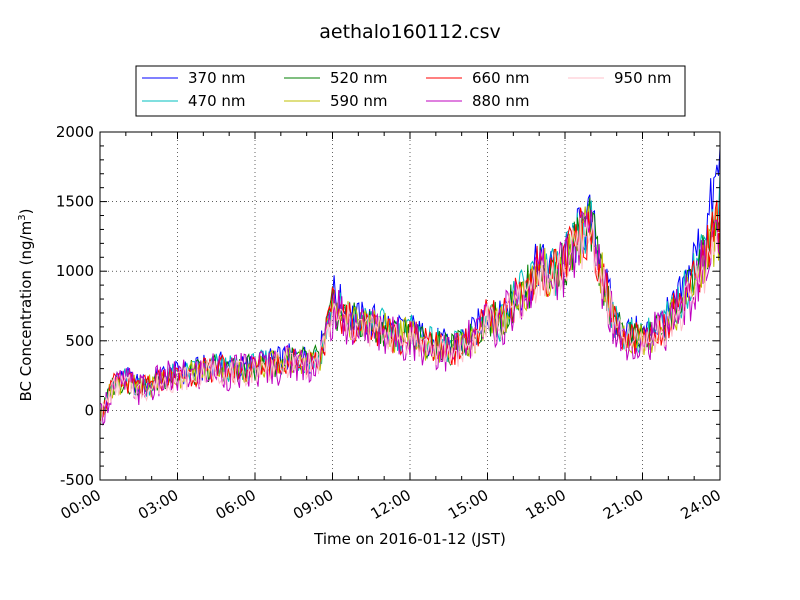 This screenshot has height=600, width=800. I want to click on legend-label: 370 nm, so click(217, 78).